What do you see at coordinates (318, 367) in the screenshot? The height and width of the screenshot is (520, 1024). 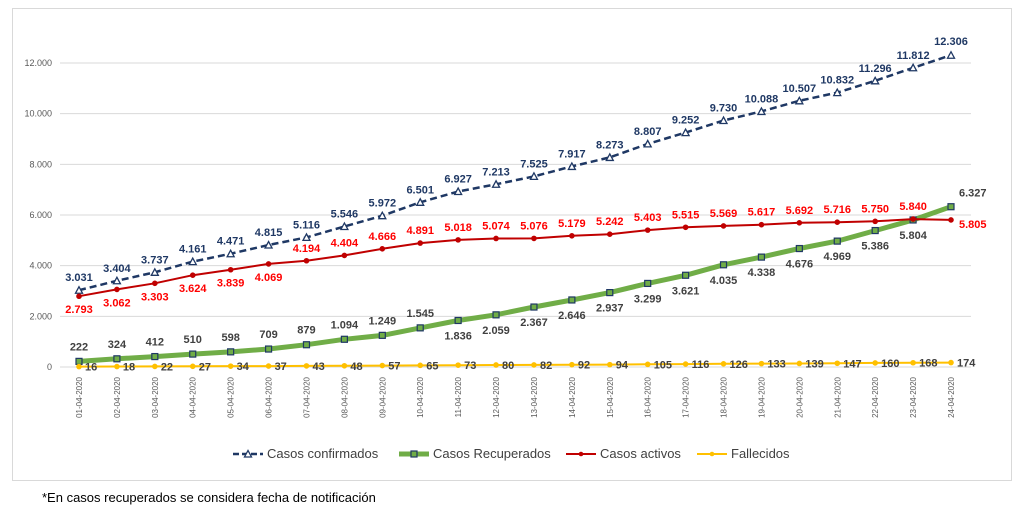 I see `data-label: 43` at bounding box center [318, 367].